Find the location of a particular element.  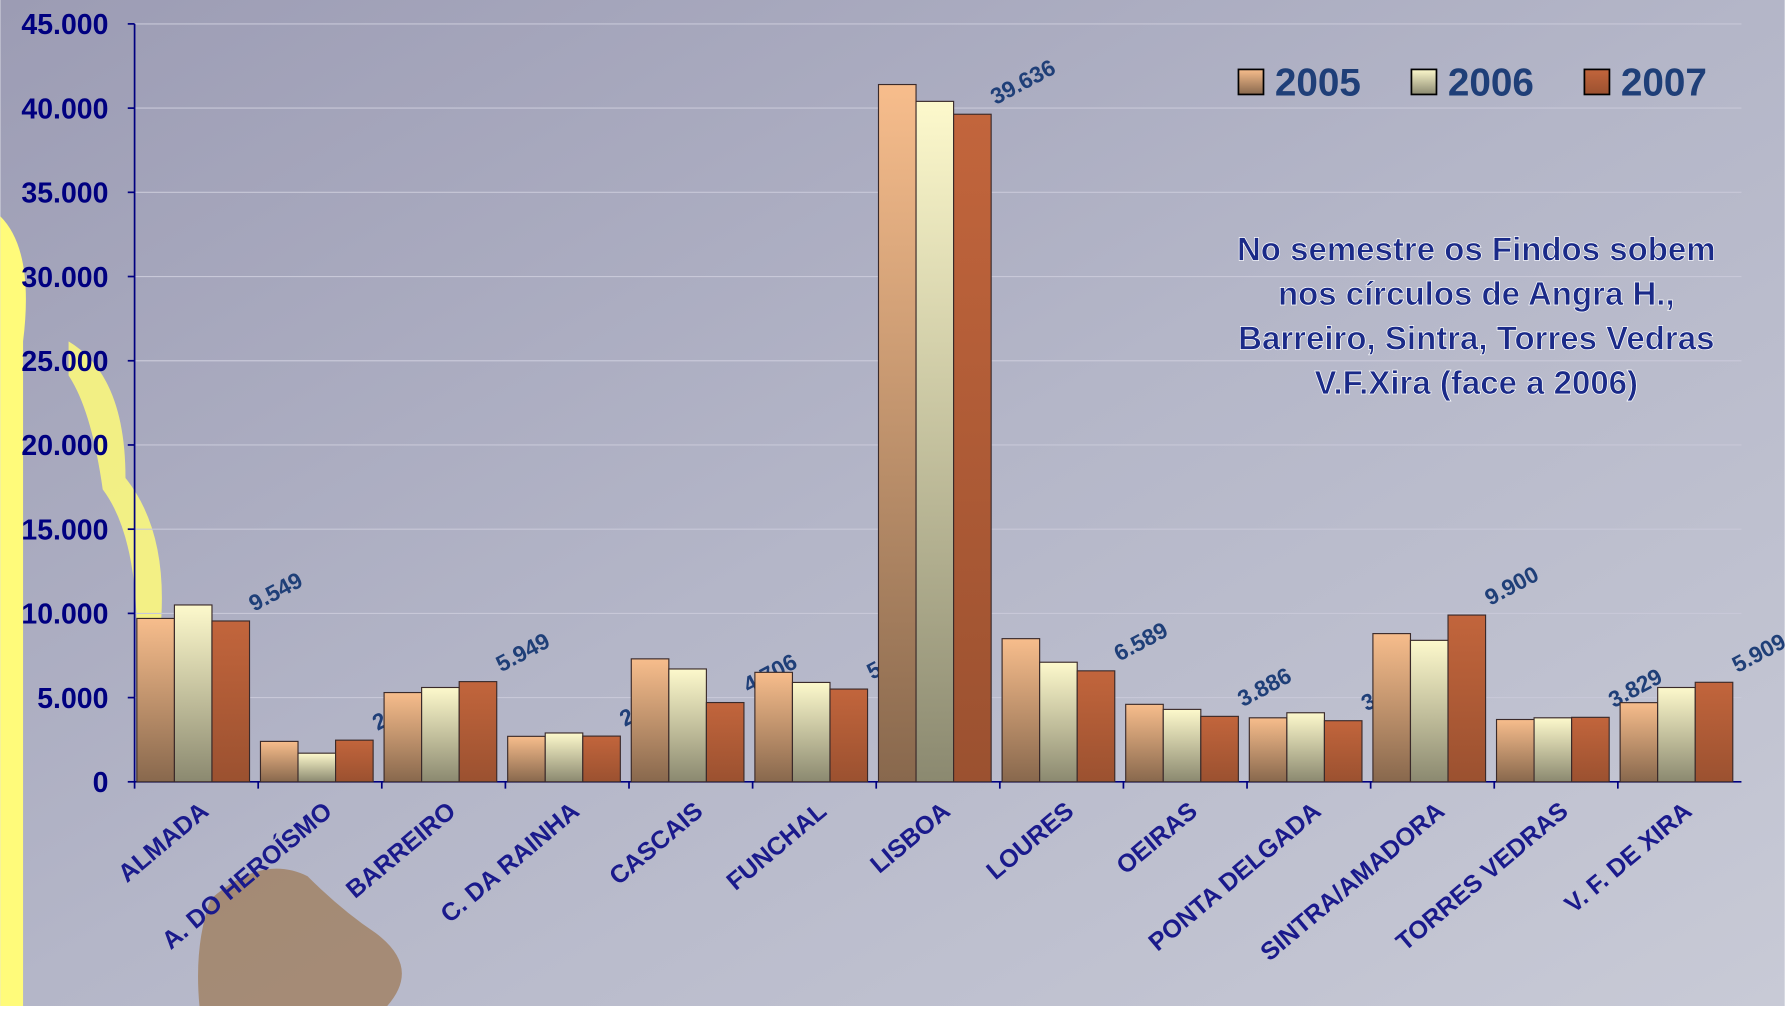

annotation: V.F.Xira (face a 2006) is located at coordinates (1477, 382).